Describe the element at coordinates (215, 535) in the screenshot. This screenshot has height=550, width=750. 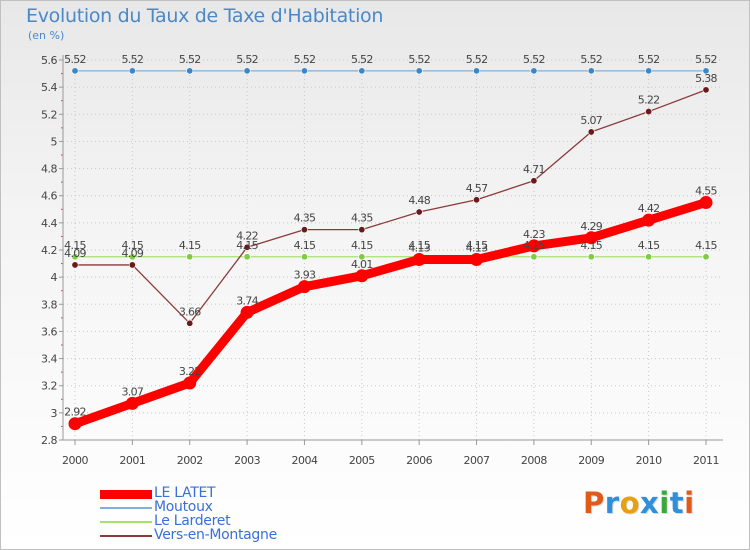
I see `legend-label: Vers-en-Montagne` at that location.